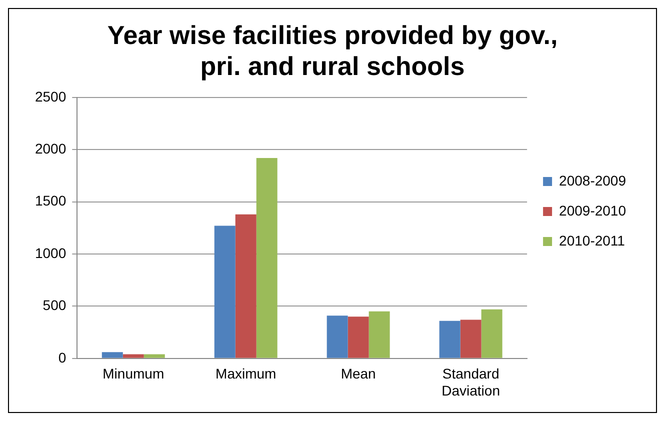 The image size is (665, 421). I want to click on chart-title: Year wise facilities provided by gov., pri. and rural schools, so click(332, 50).